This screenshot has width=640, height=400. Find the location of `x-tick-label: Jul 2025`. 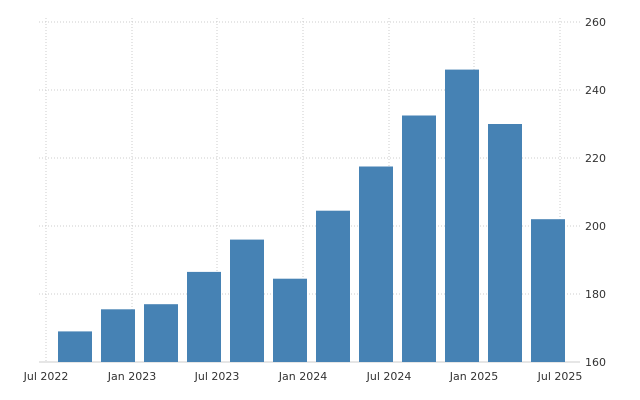

x-tick-label: Jul 2025 is located at coordinates (560, 376).